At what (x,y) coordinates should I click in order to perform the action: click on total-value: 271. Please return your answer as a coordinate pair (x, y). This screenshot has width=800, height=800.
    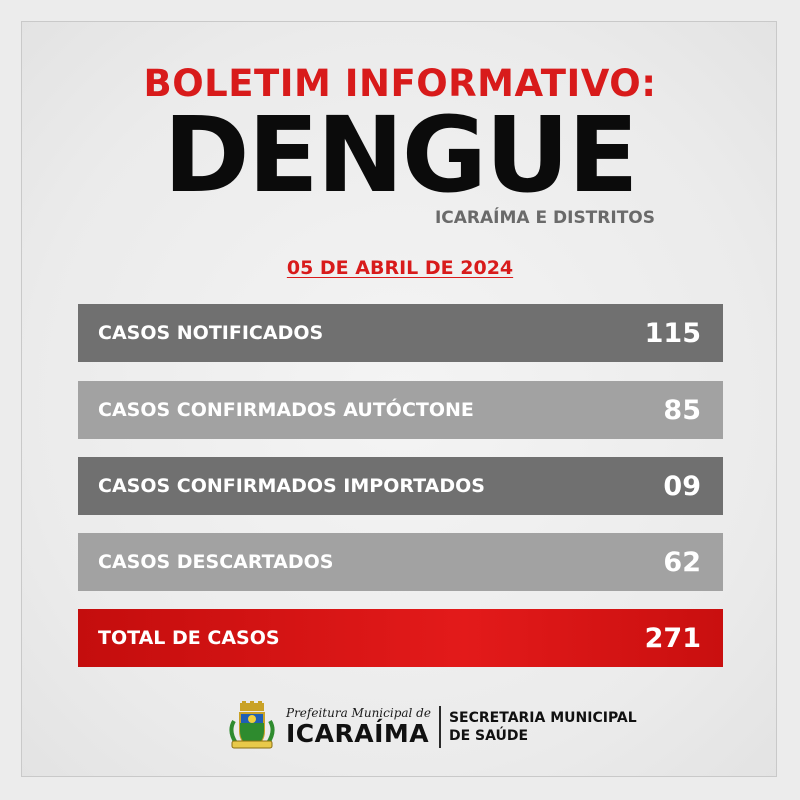
    Looking at the image, I should click on (672, 638).